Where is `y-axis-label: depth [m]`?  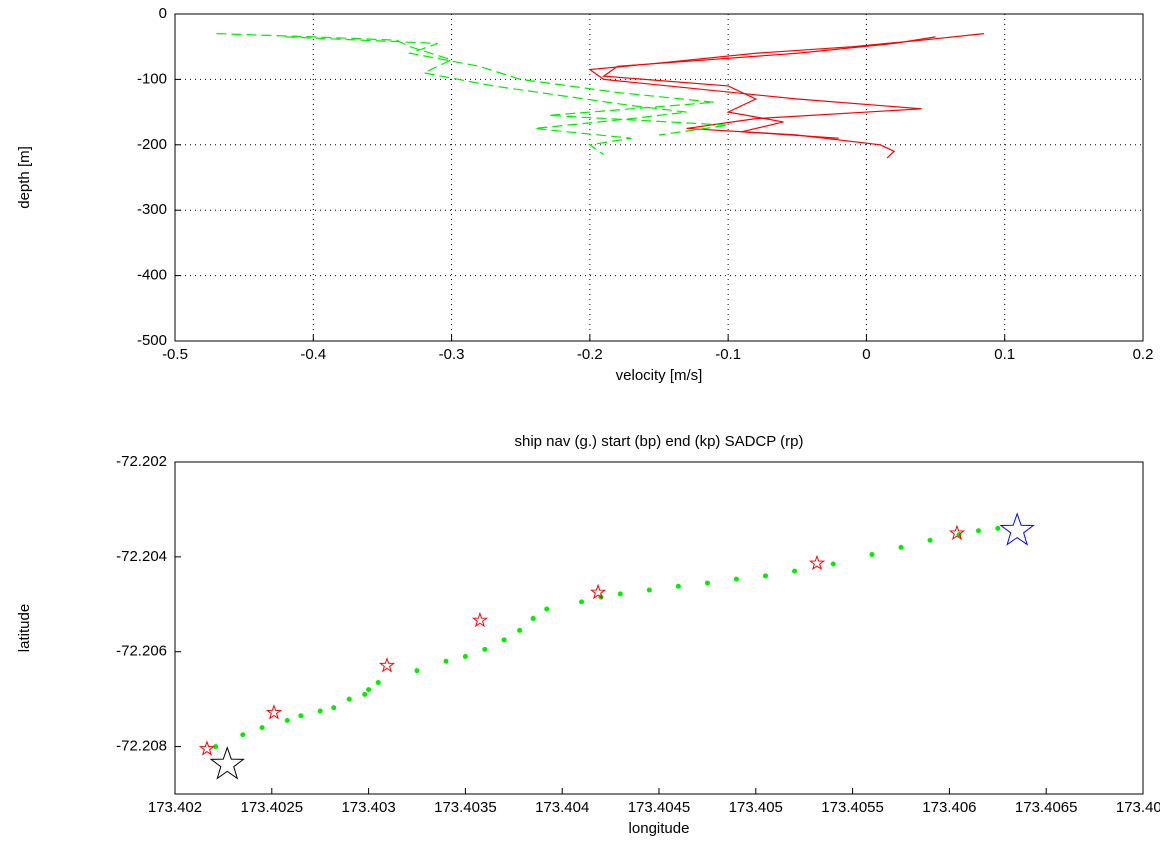 y-axis-label: depth [m] is located at coordinates (24, 177).